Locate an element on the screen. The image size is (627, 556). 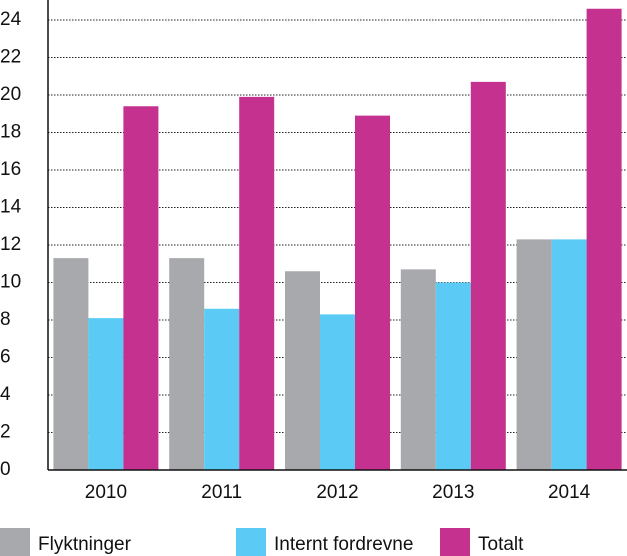
y-tick-label: 0 is located at coordinates (5, 469).